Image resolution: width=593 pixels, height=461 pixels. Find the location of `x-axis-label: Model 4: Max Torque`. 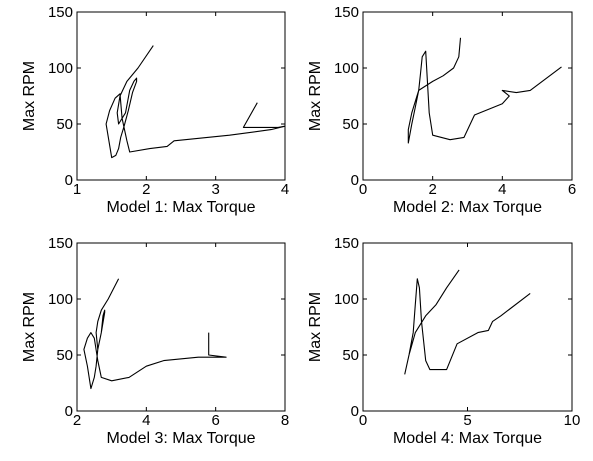

x-axis-label: Model 4: Max Torque is located at coordinates (467, 438).